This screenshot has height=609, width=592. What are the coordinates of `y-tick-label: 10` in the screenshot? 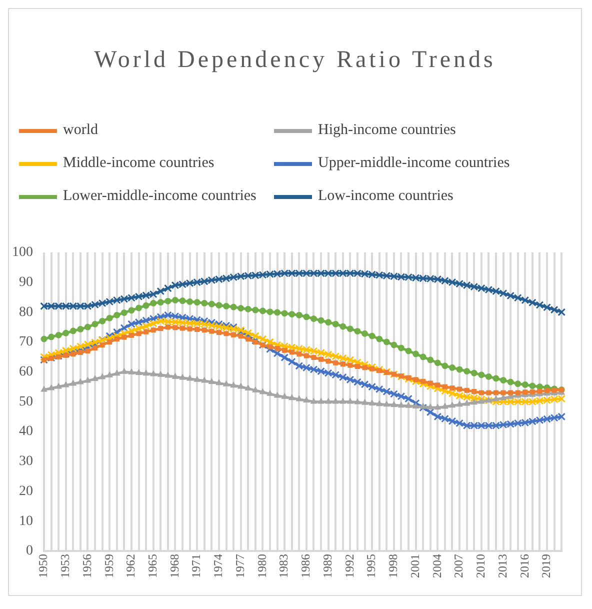 It's located at (26, 521).